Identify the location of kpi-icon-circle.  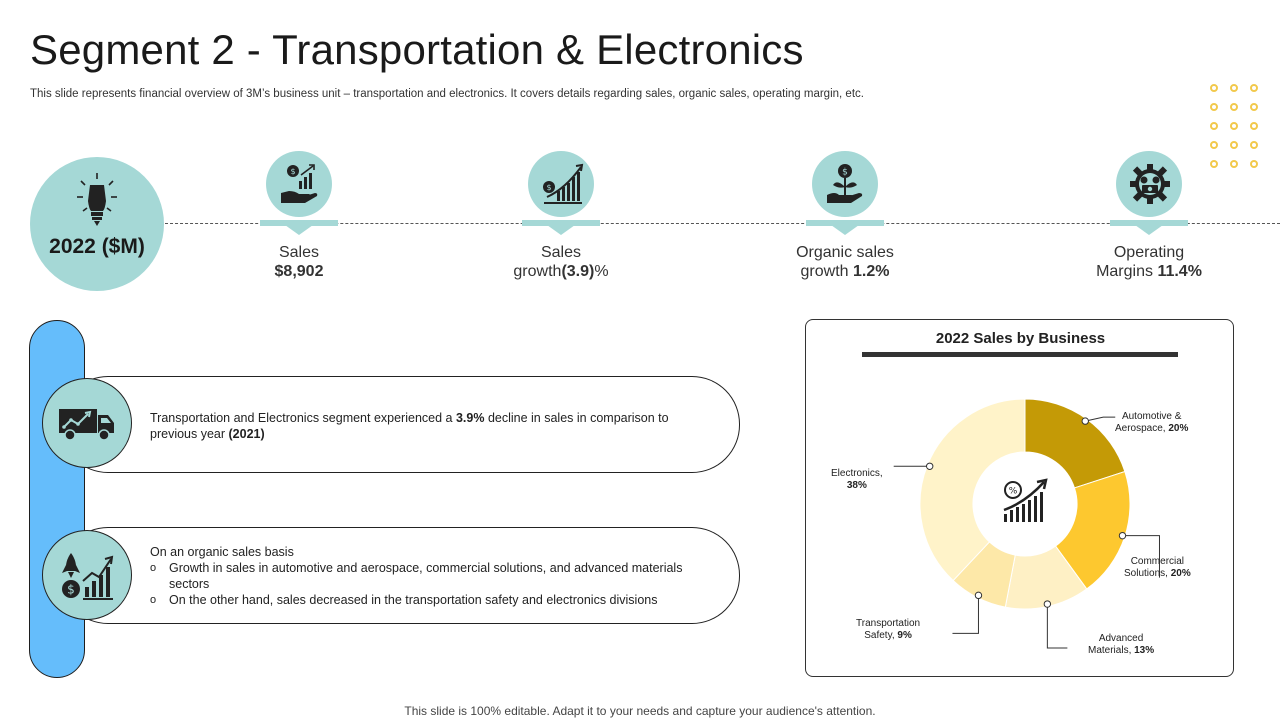
(561, 184).